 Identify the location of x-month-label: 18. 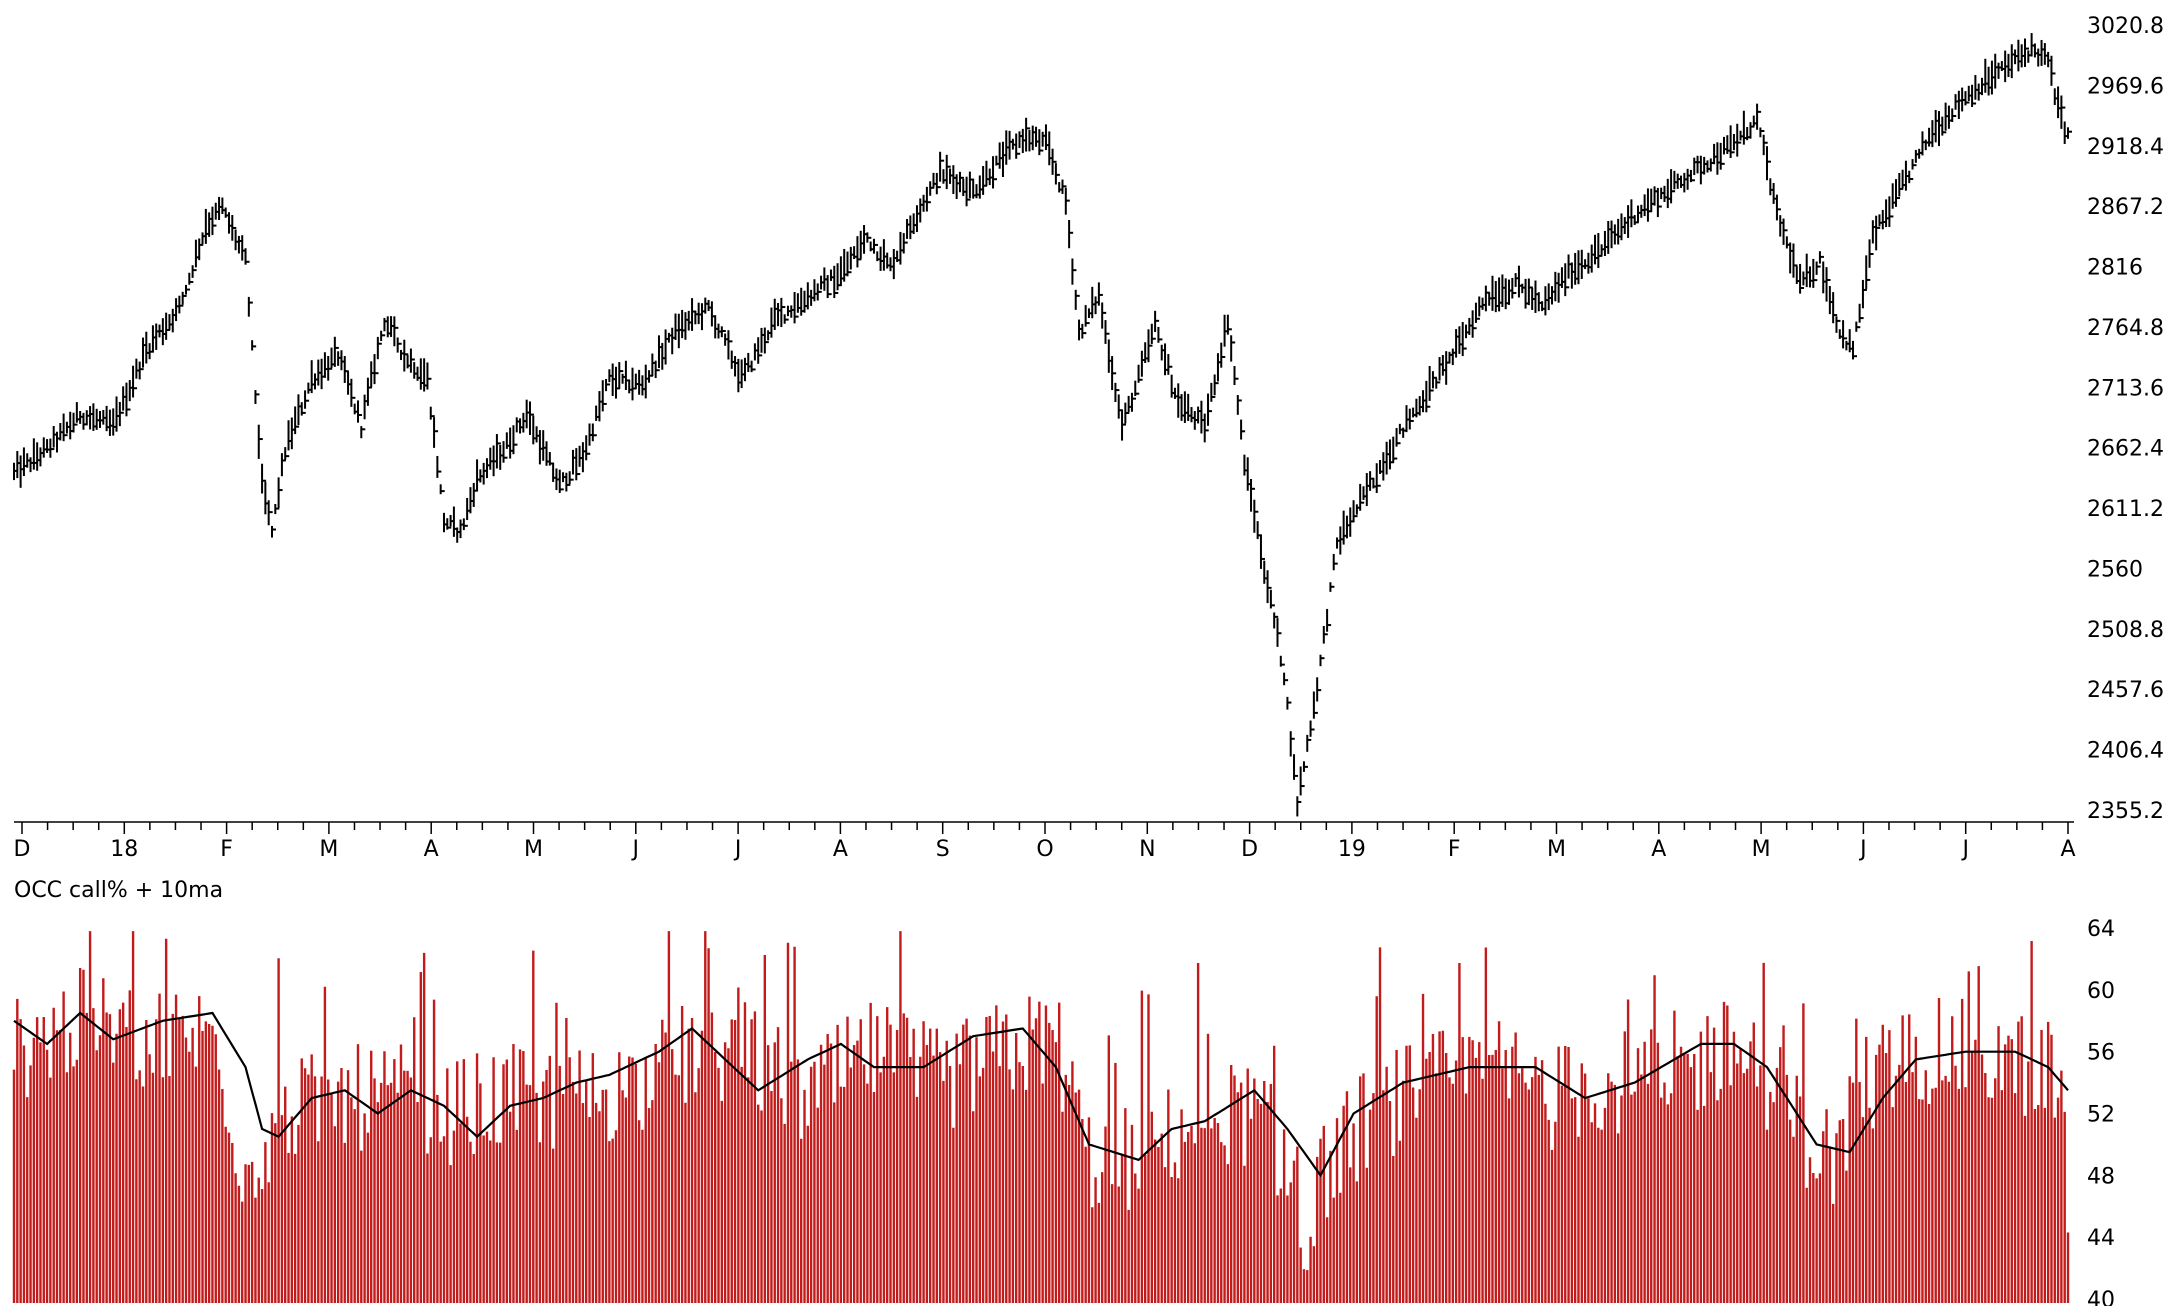
(124, 849).